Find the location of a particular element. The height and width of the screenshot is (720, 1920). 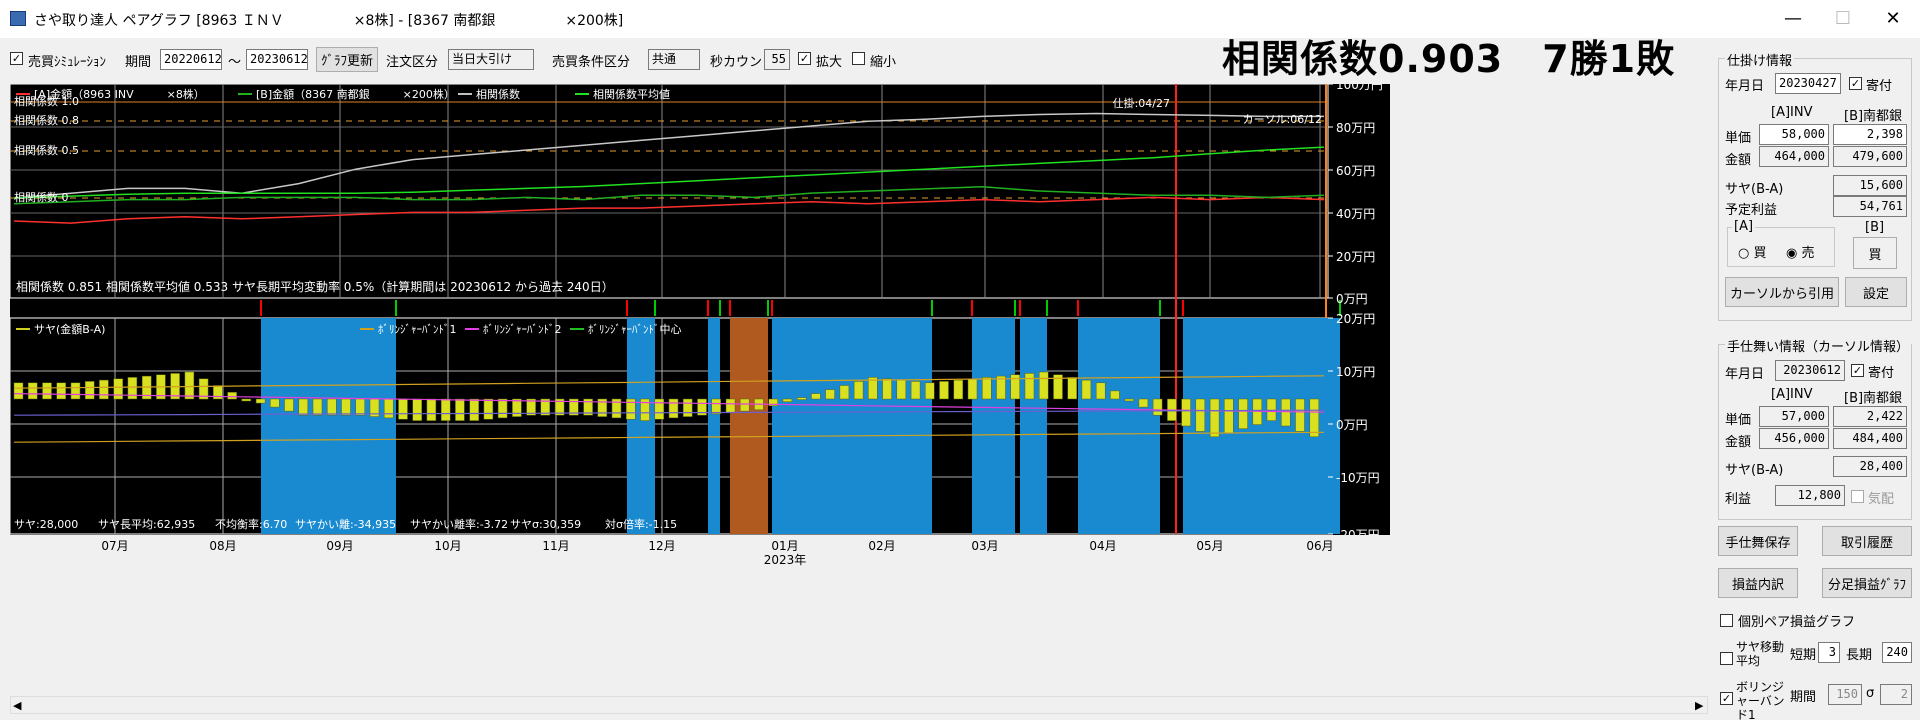

bottom-legend-label: ﾎﾞﾘﾝｼﾞｬｰﾊﾞﾝﾄﾞ中心 is located at coordinates (635, 329).